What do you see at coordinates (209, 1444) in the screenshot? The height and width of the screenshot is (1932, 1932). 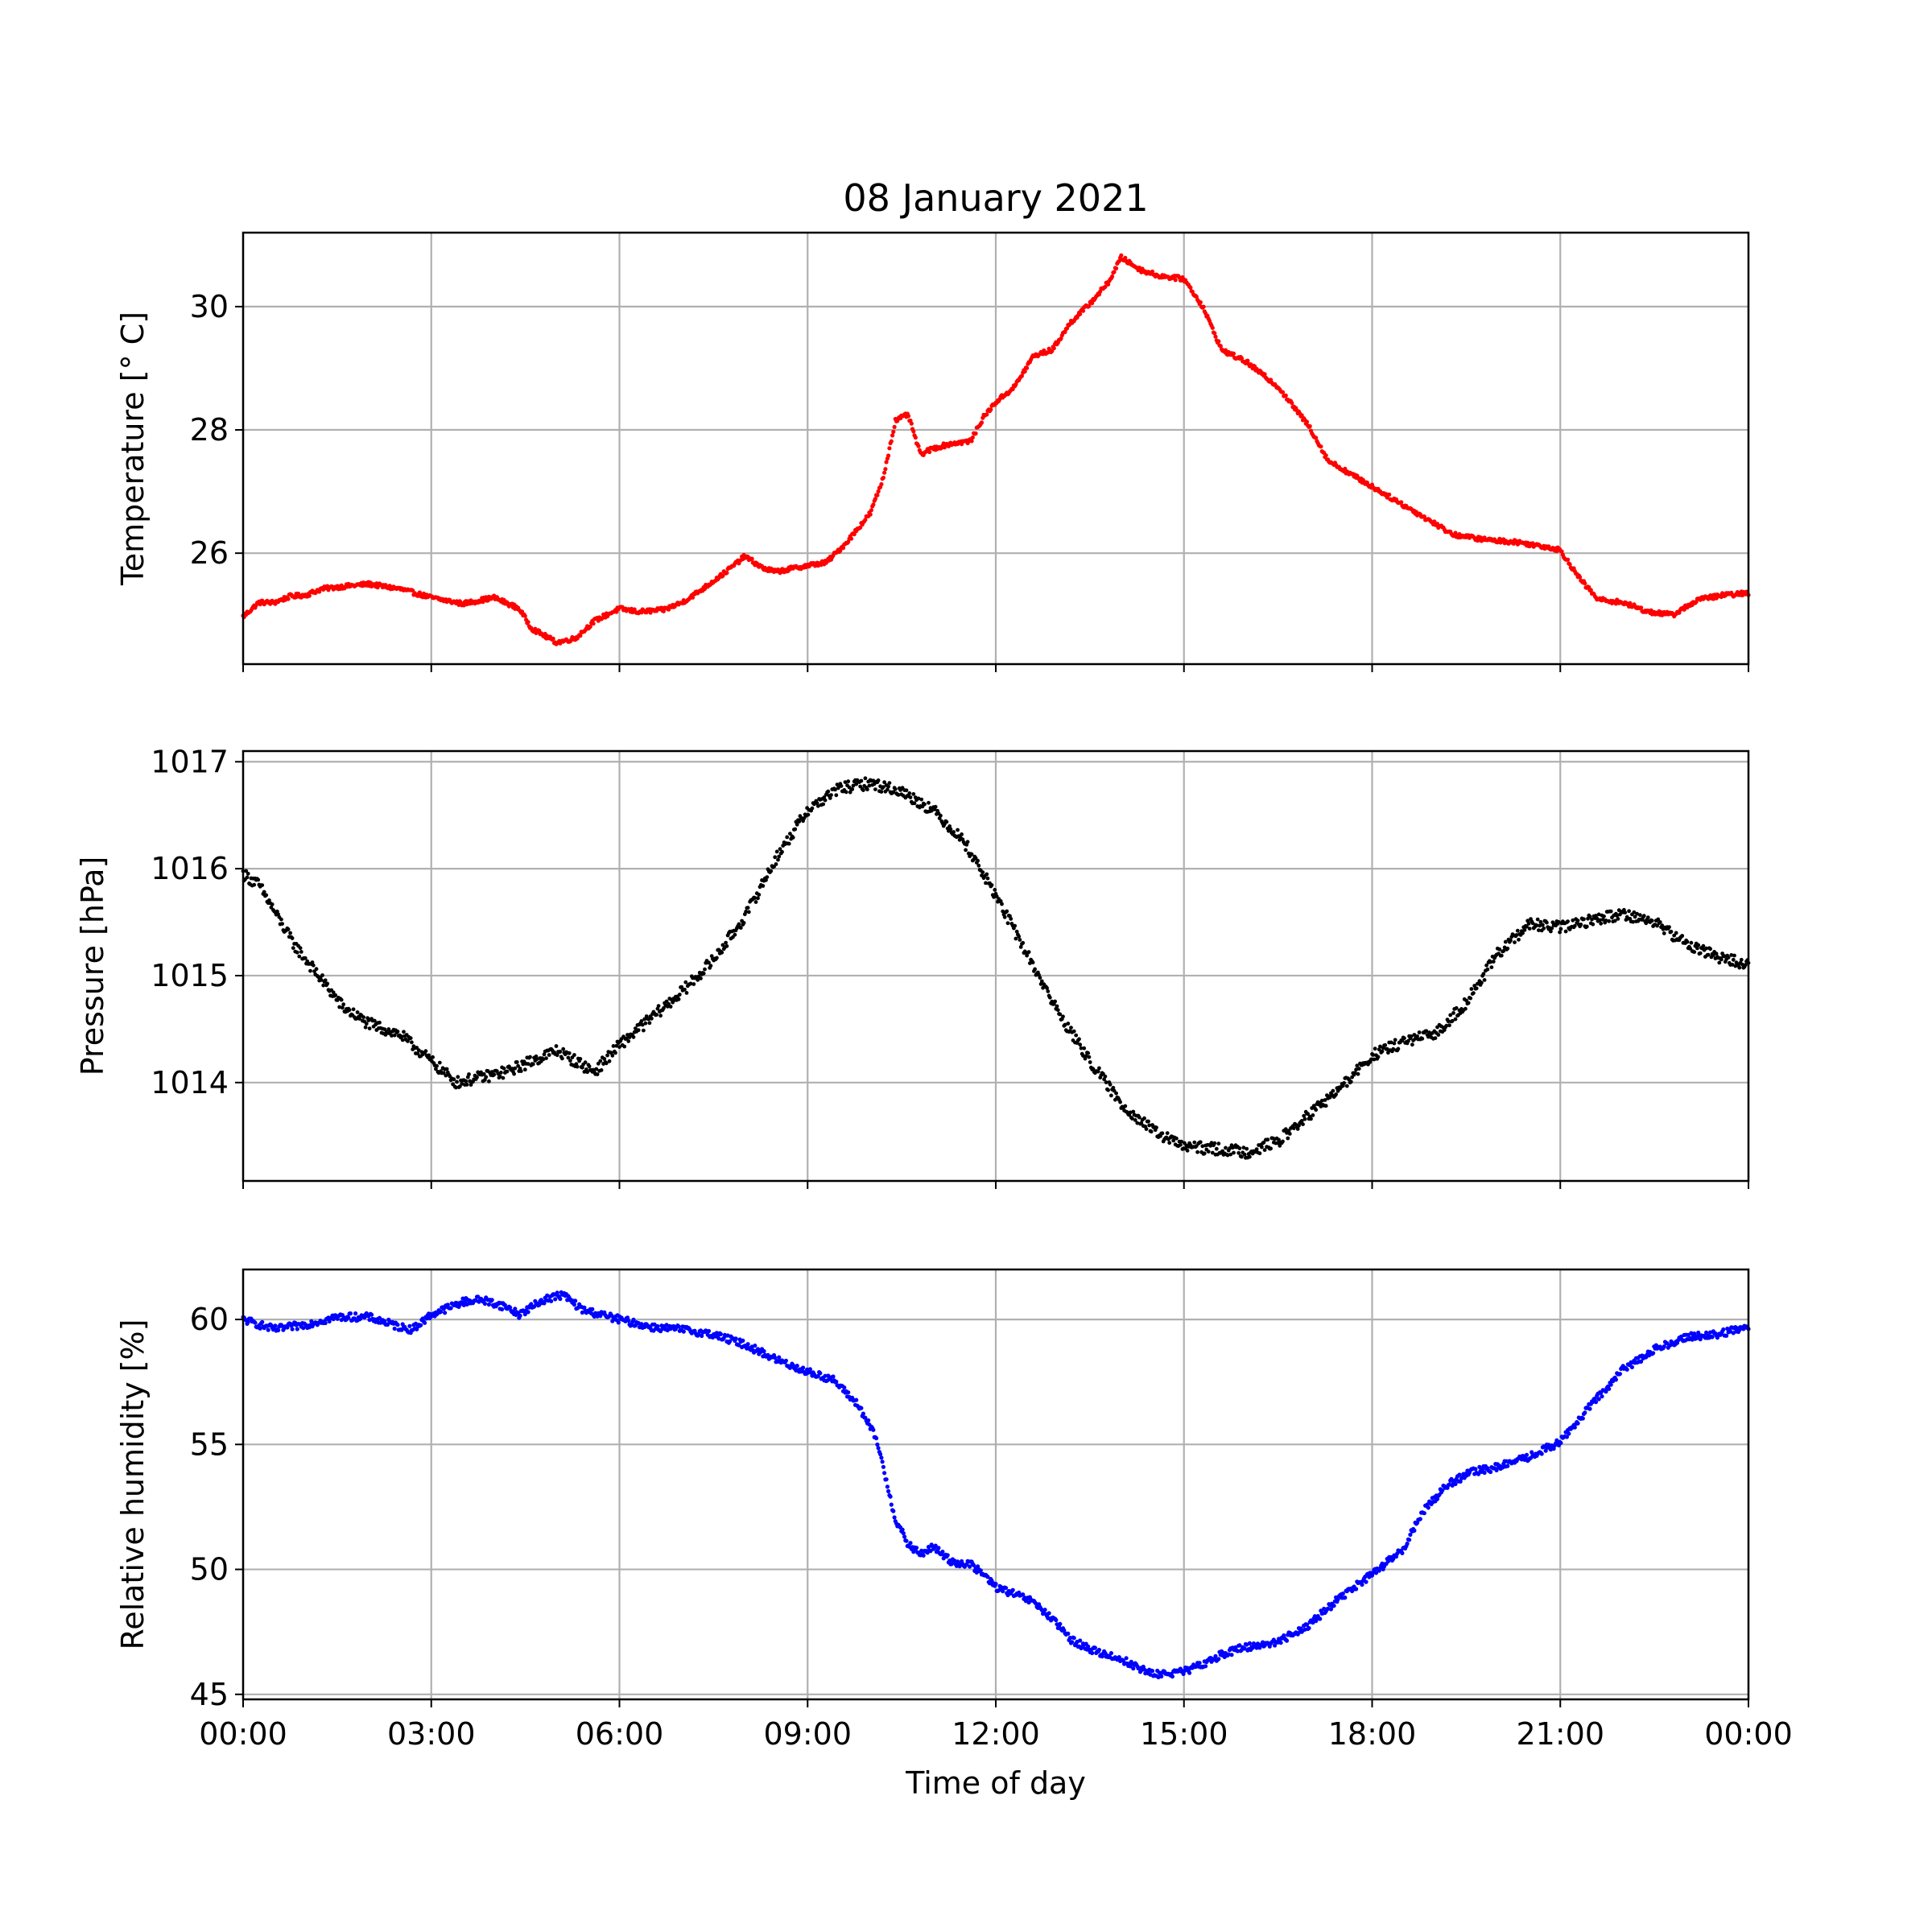 I see `y-tick-label: 55` at bounding box center [209, 1444].